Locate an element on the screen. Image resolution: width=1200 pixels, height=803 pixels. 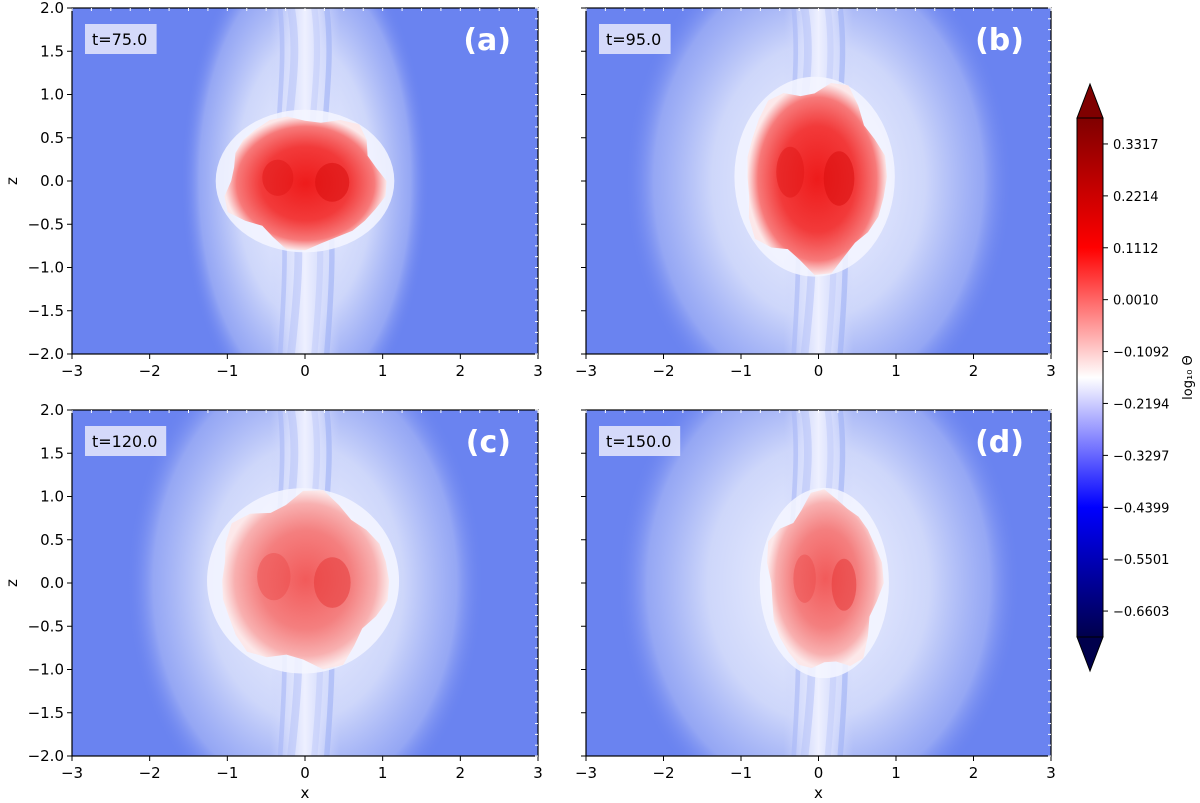
time-label-text: t=120.0 is located at coordinates (124, 441).